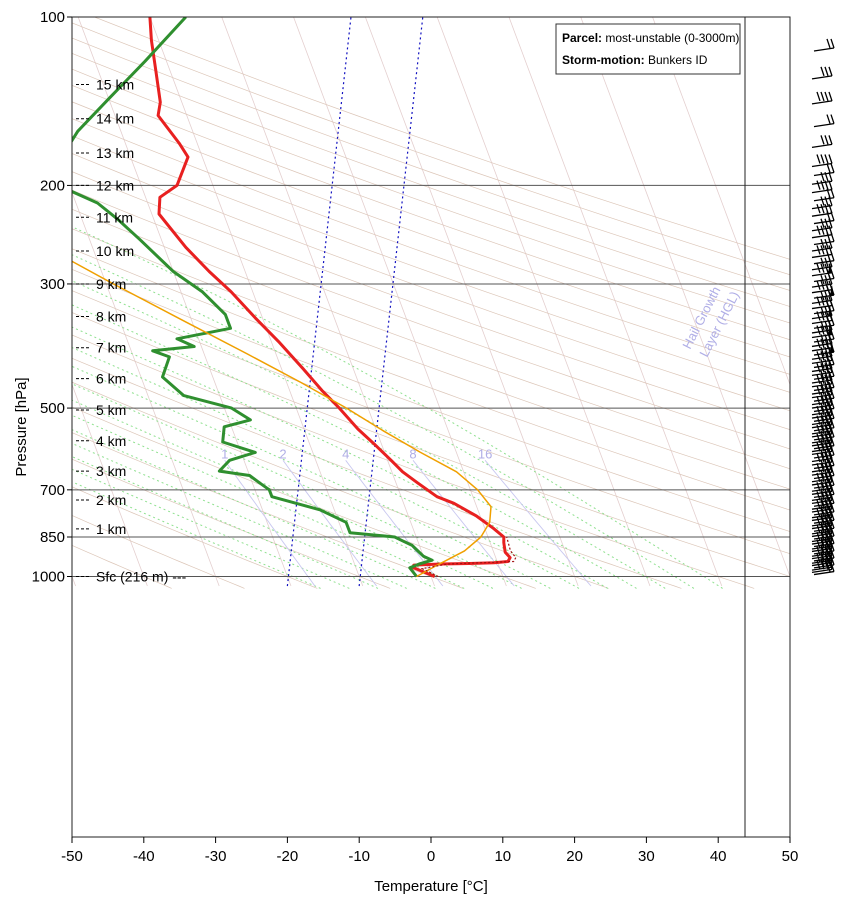  I want to click on legend-storm-value: Bunkers ID, so click(678, 60).